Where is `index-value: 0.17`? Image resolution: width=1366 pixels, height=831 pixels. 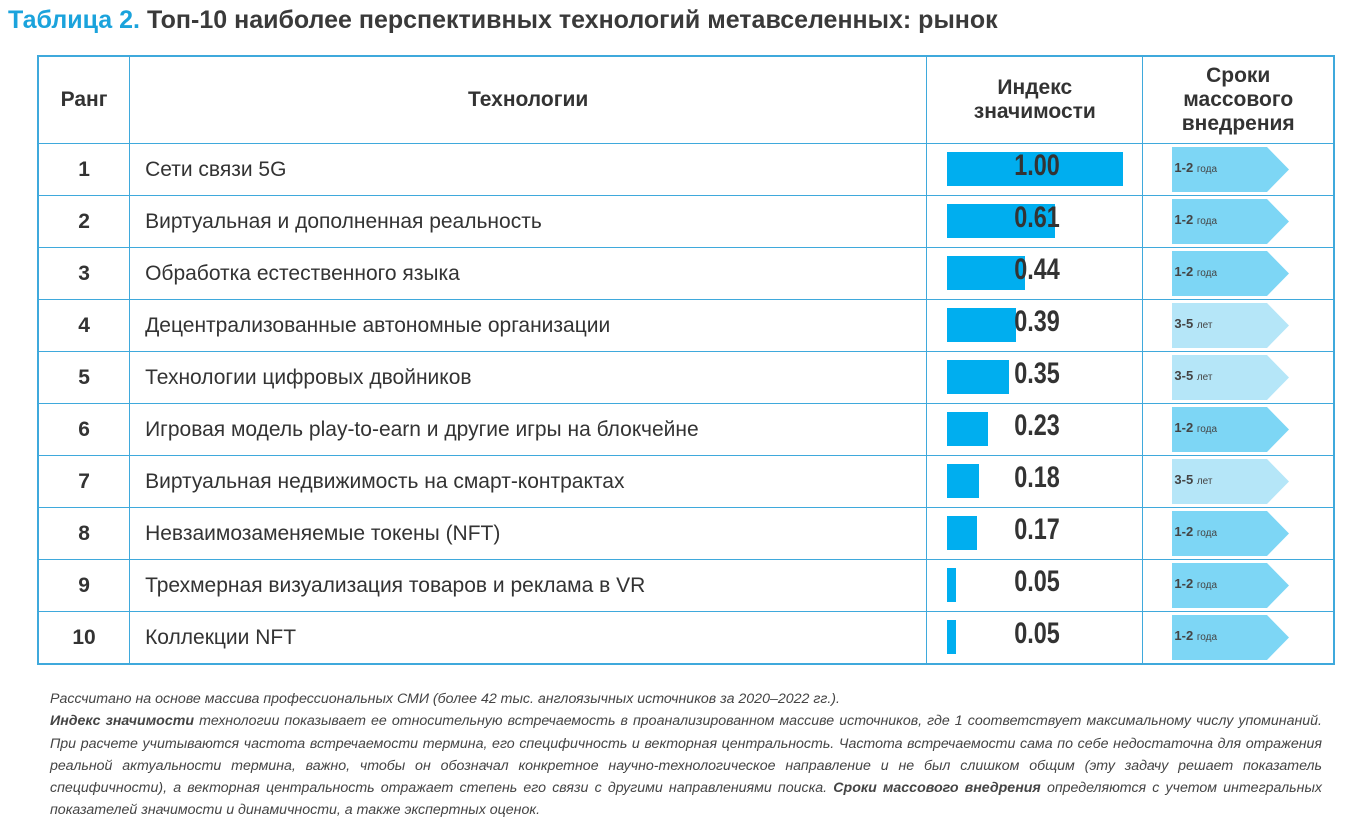 index-value: 0.17 is located at coordinates (1037, 529).